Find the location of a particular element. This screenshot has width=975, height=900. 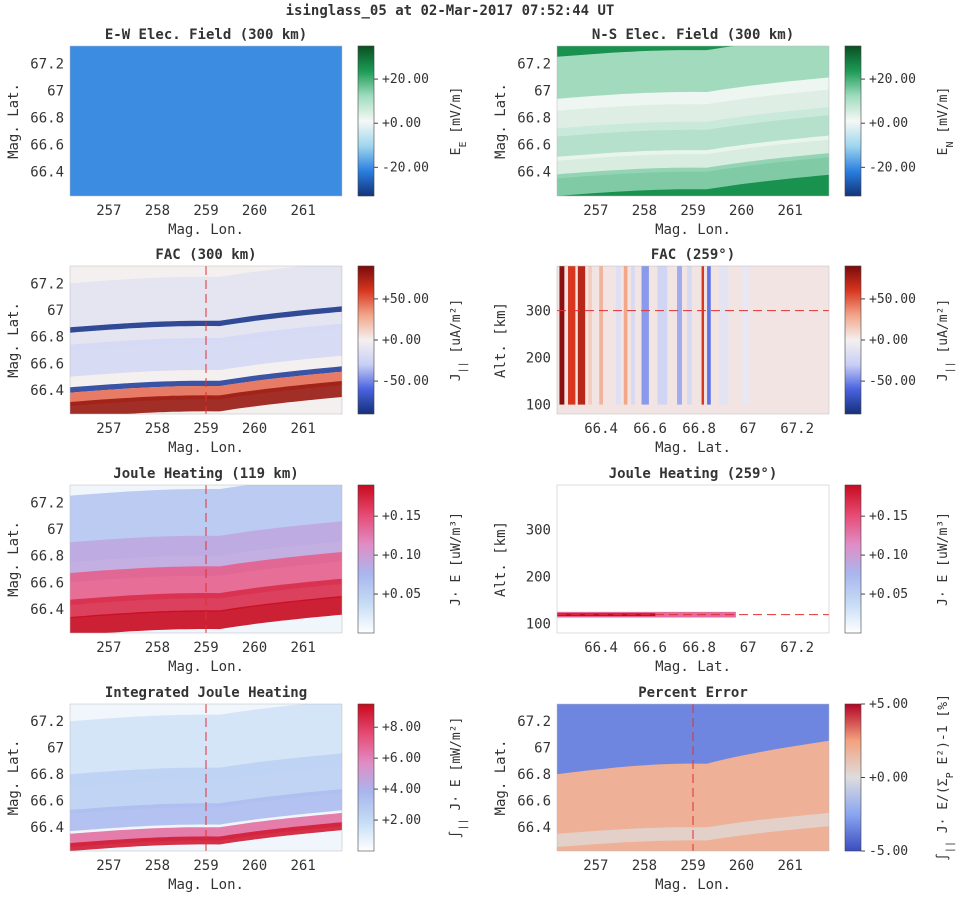

jhalt-xtick-label: 67.2 is located at coordinates (797, 648).